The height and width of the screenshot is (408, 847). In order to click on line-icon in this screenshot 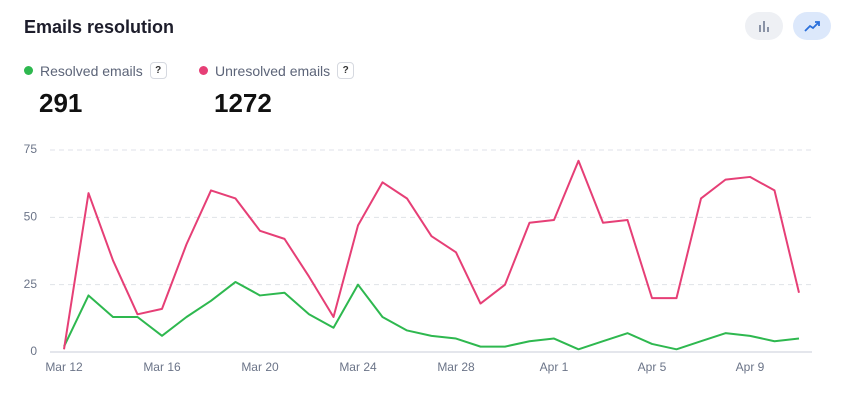, I will do `click(812, 26)`.